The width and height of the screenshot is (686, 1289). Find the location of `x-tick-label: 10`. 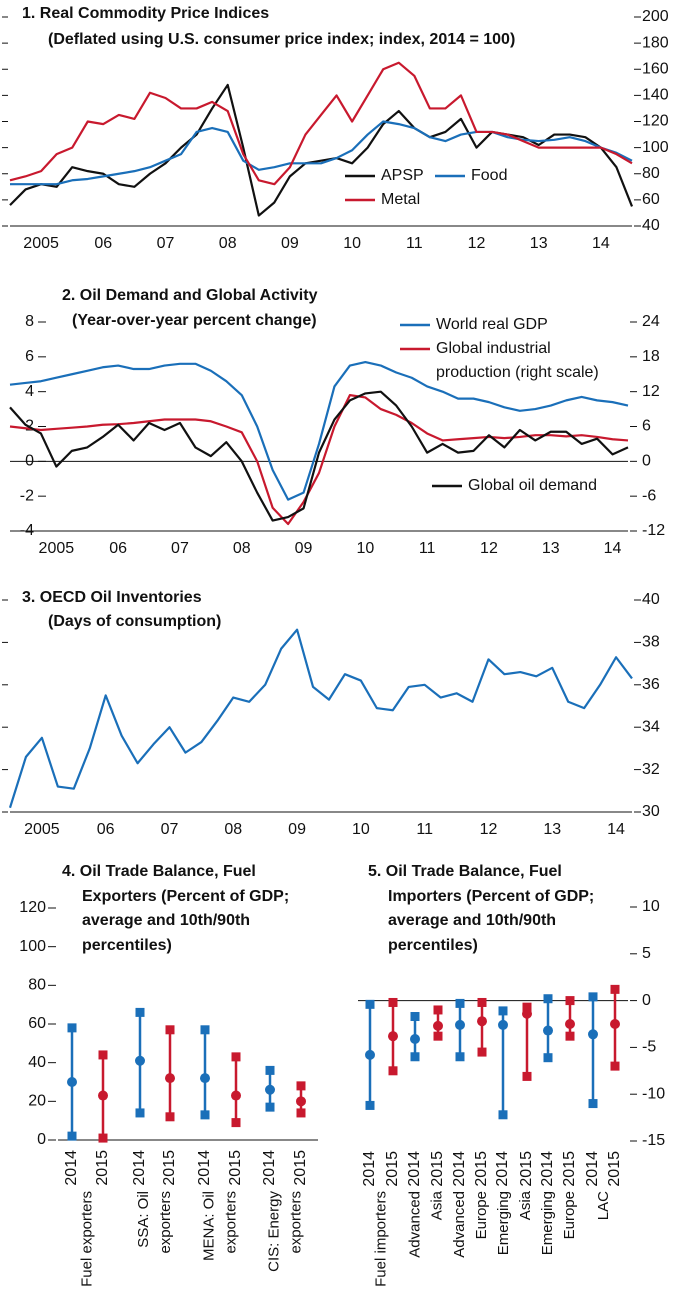

x-tick-label: 10 is located at coordinates (352, 243).